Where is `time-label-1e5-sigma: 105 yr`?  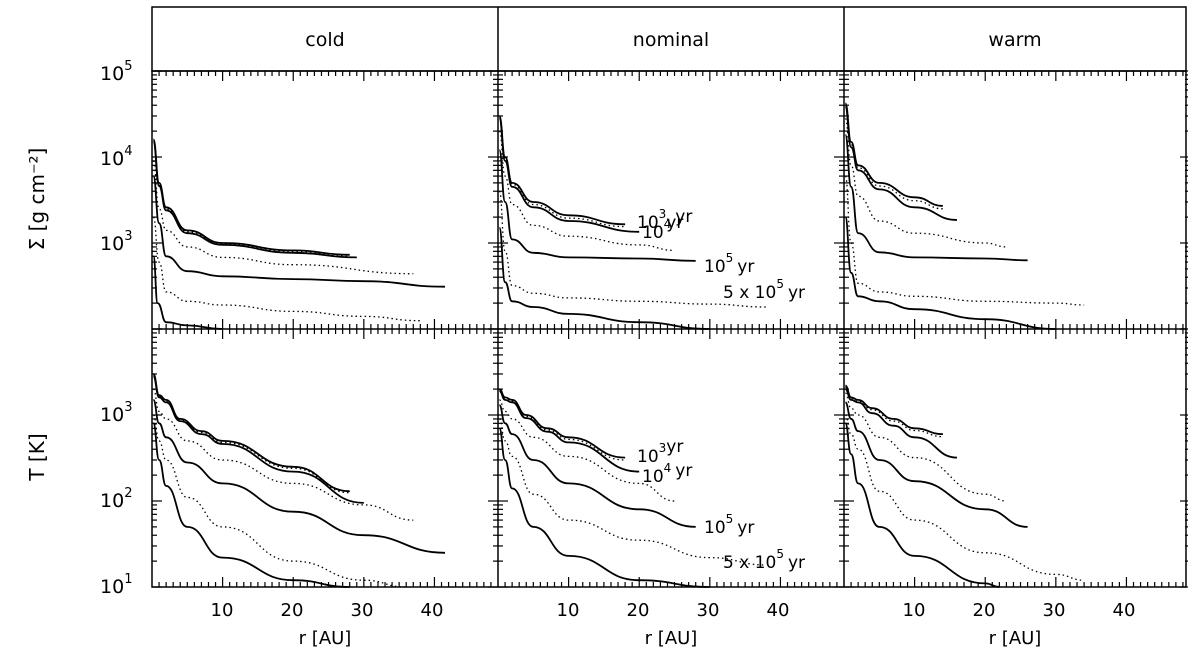
time-label-1e5-sigma: 105 yr is located at coordinates (729, 264).